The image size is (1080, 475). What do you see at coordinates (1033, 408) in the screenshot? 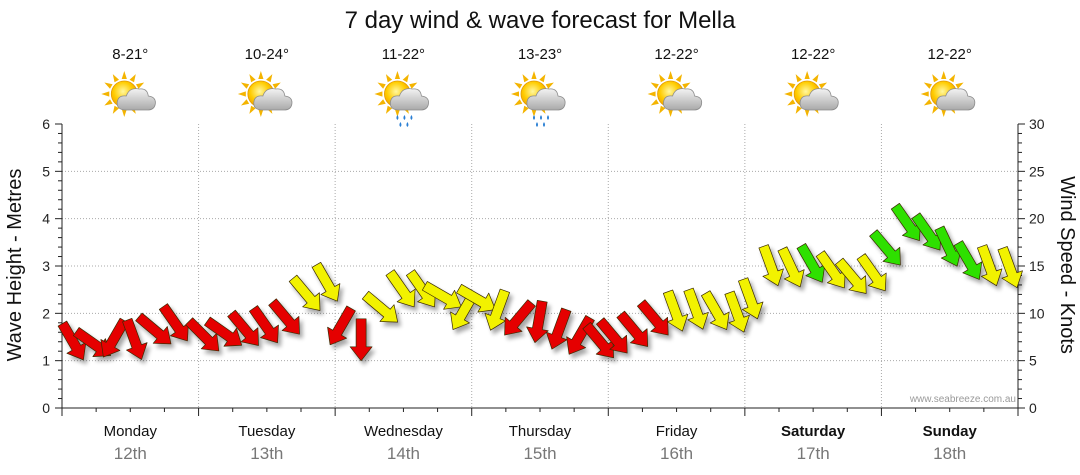
I see `right-tick-label: 0` at bounding box center [1033, 408].